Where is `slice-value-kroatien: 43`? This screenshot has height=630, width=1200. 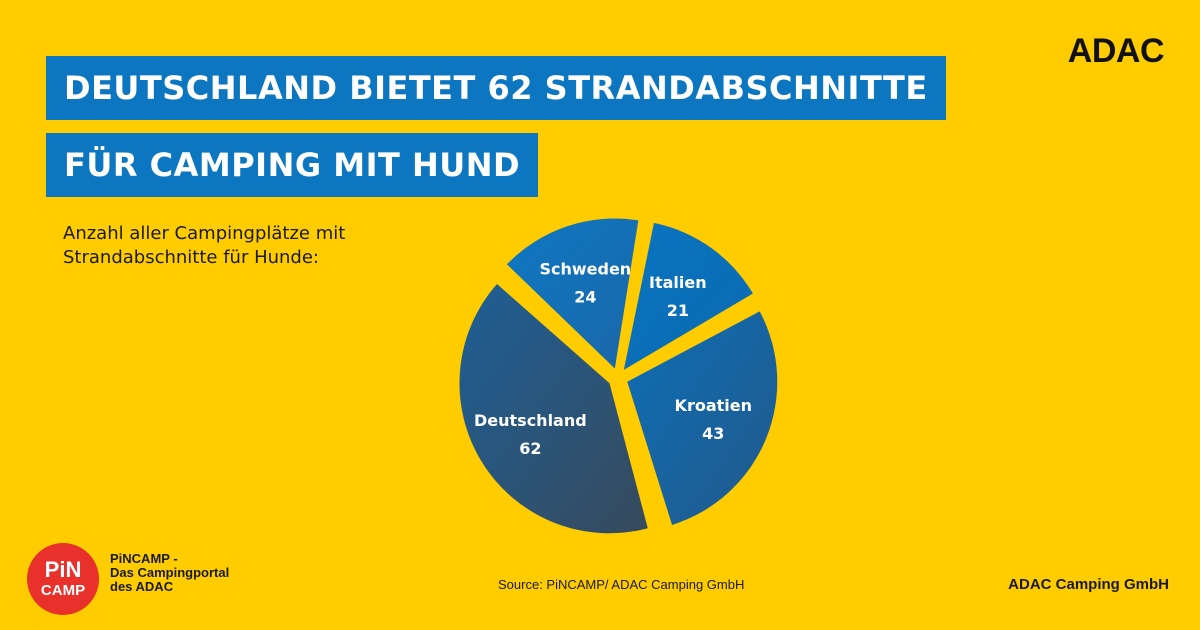
slice-value-kroatien: 43 is located at coordinates (713, 433).